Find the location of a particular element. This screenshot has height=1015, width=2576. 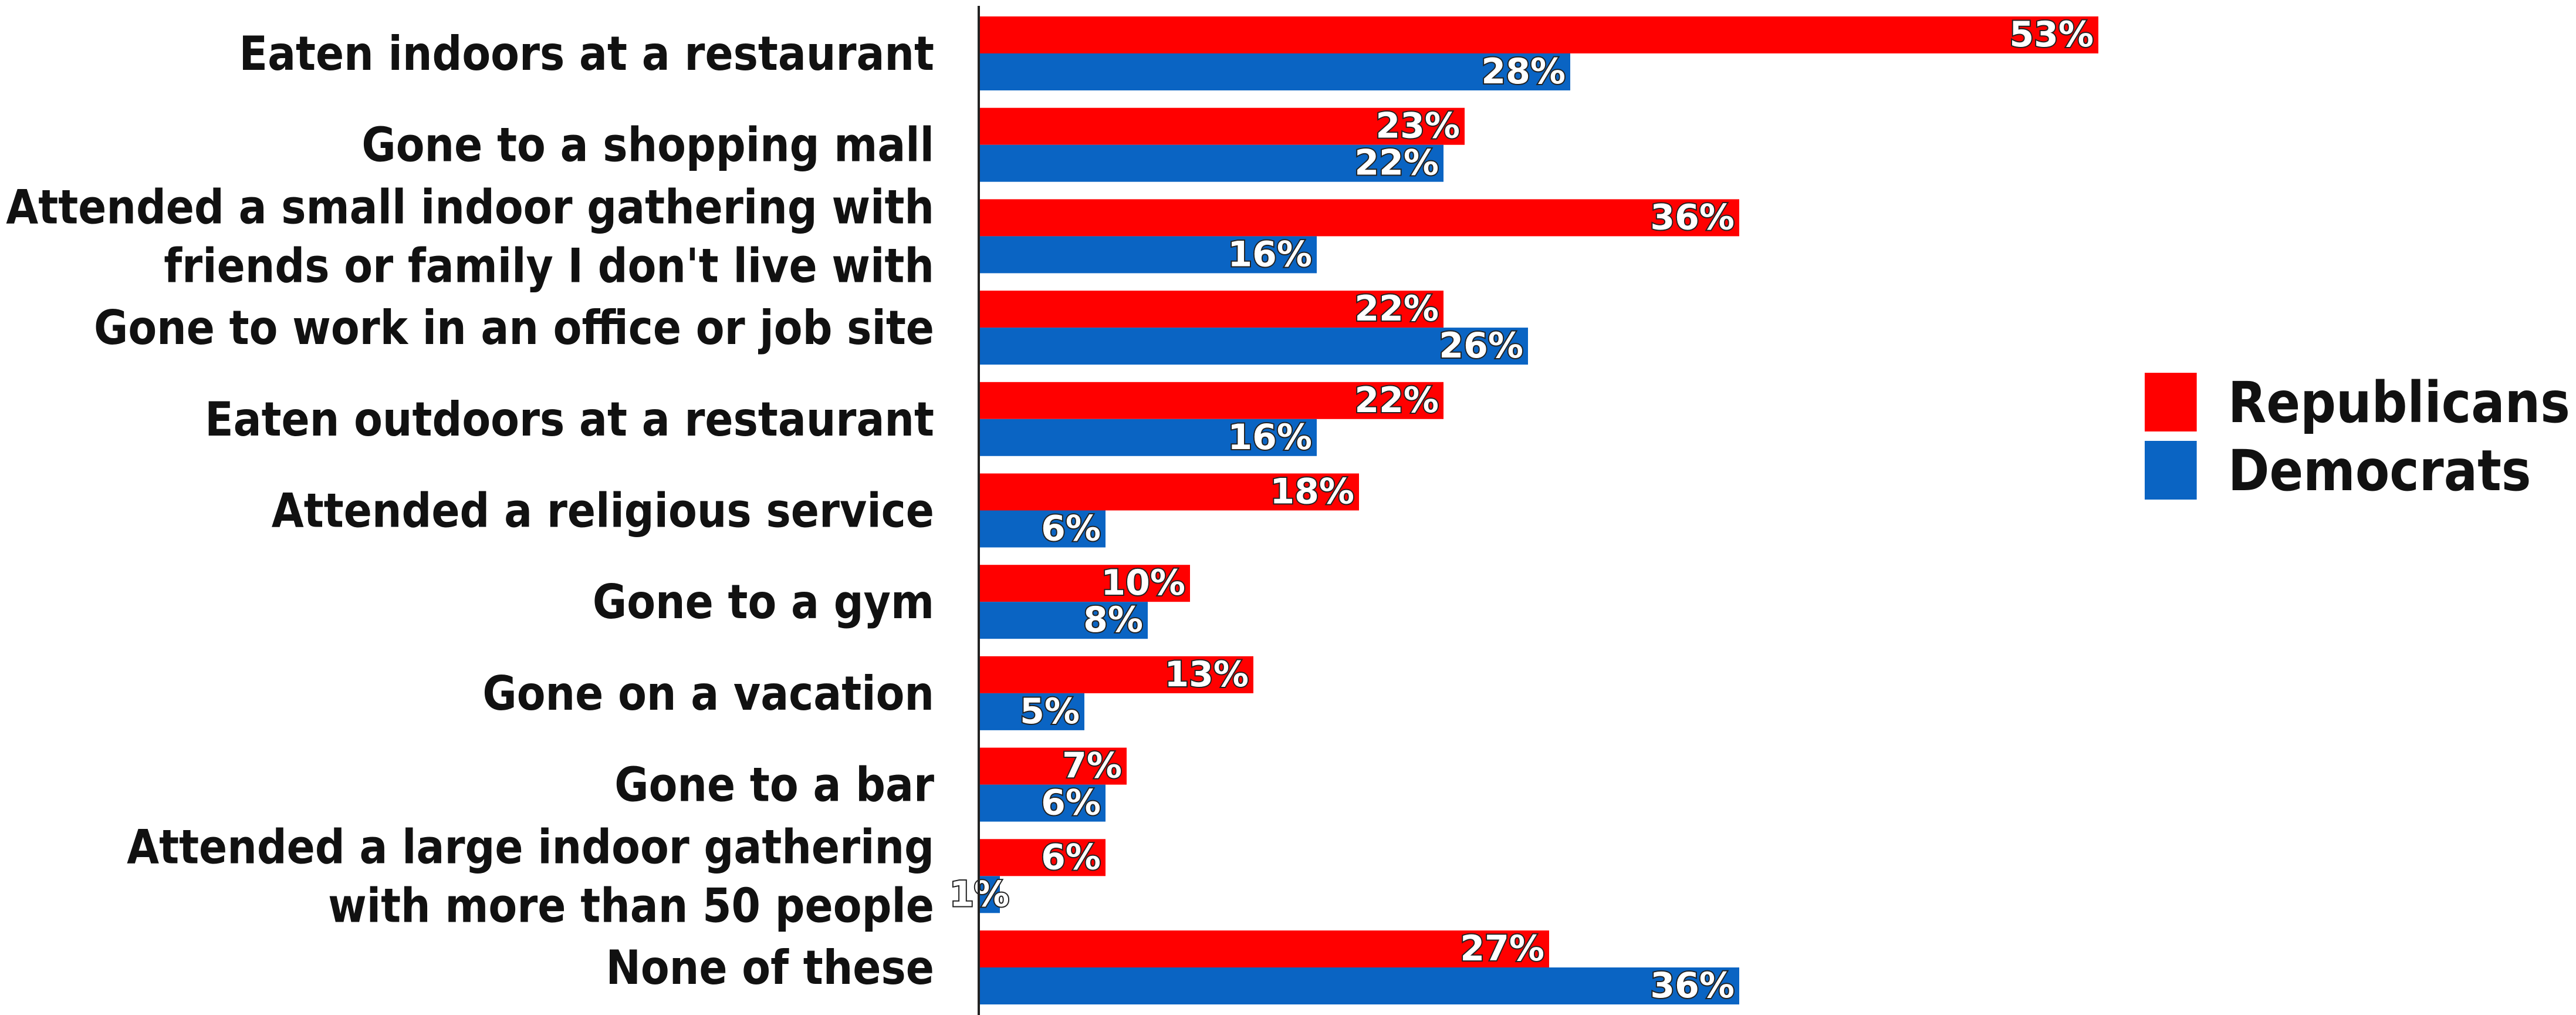

category-label-8: Gone to a bar is located at coordinates (774, 785).